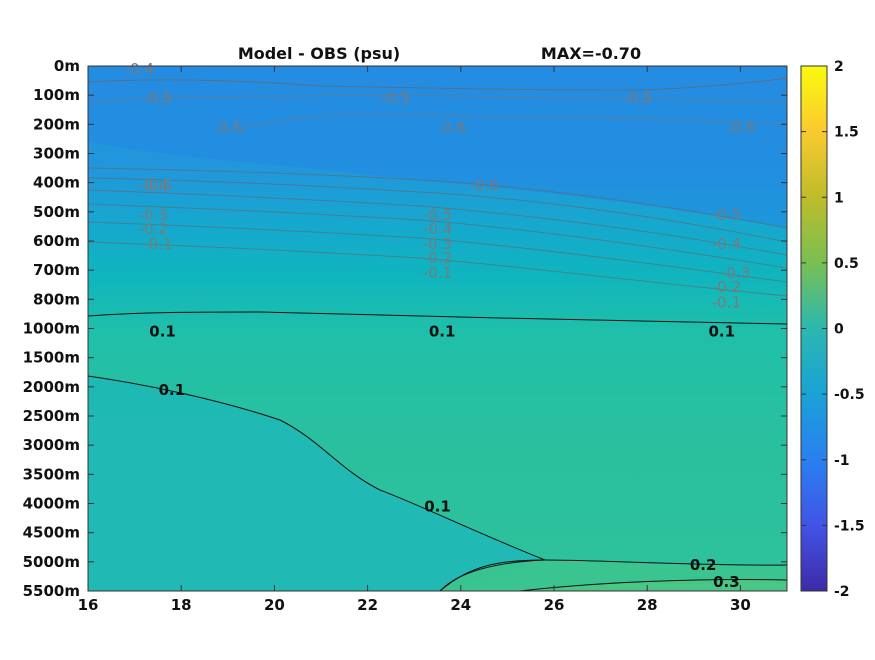 Image resolution: width=875 pixels, height=660 pixels. What do you see at coordinates (846, 264) in the screenshot?
I see `colorbar-tick-label: 0.5` at bounding box center [846, 264].